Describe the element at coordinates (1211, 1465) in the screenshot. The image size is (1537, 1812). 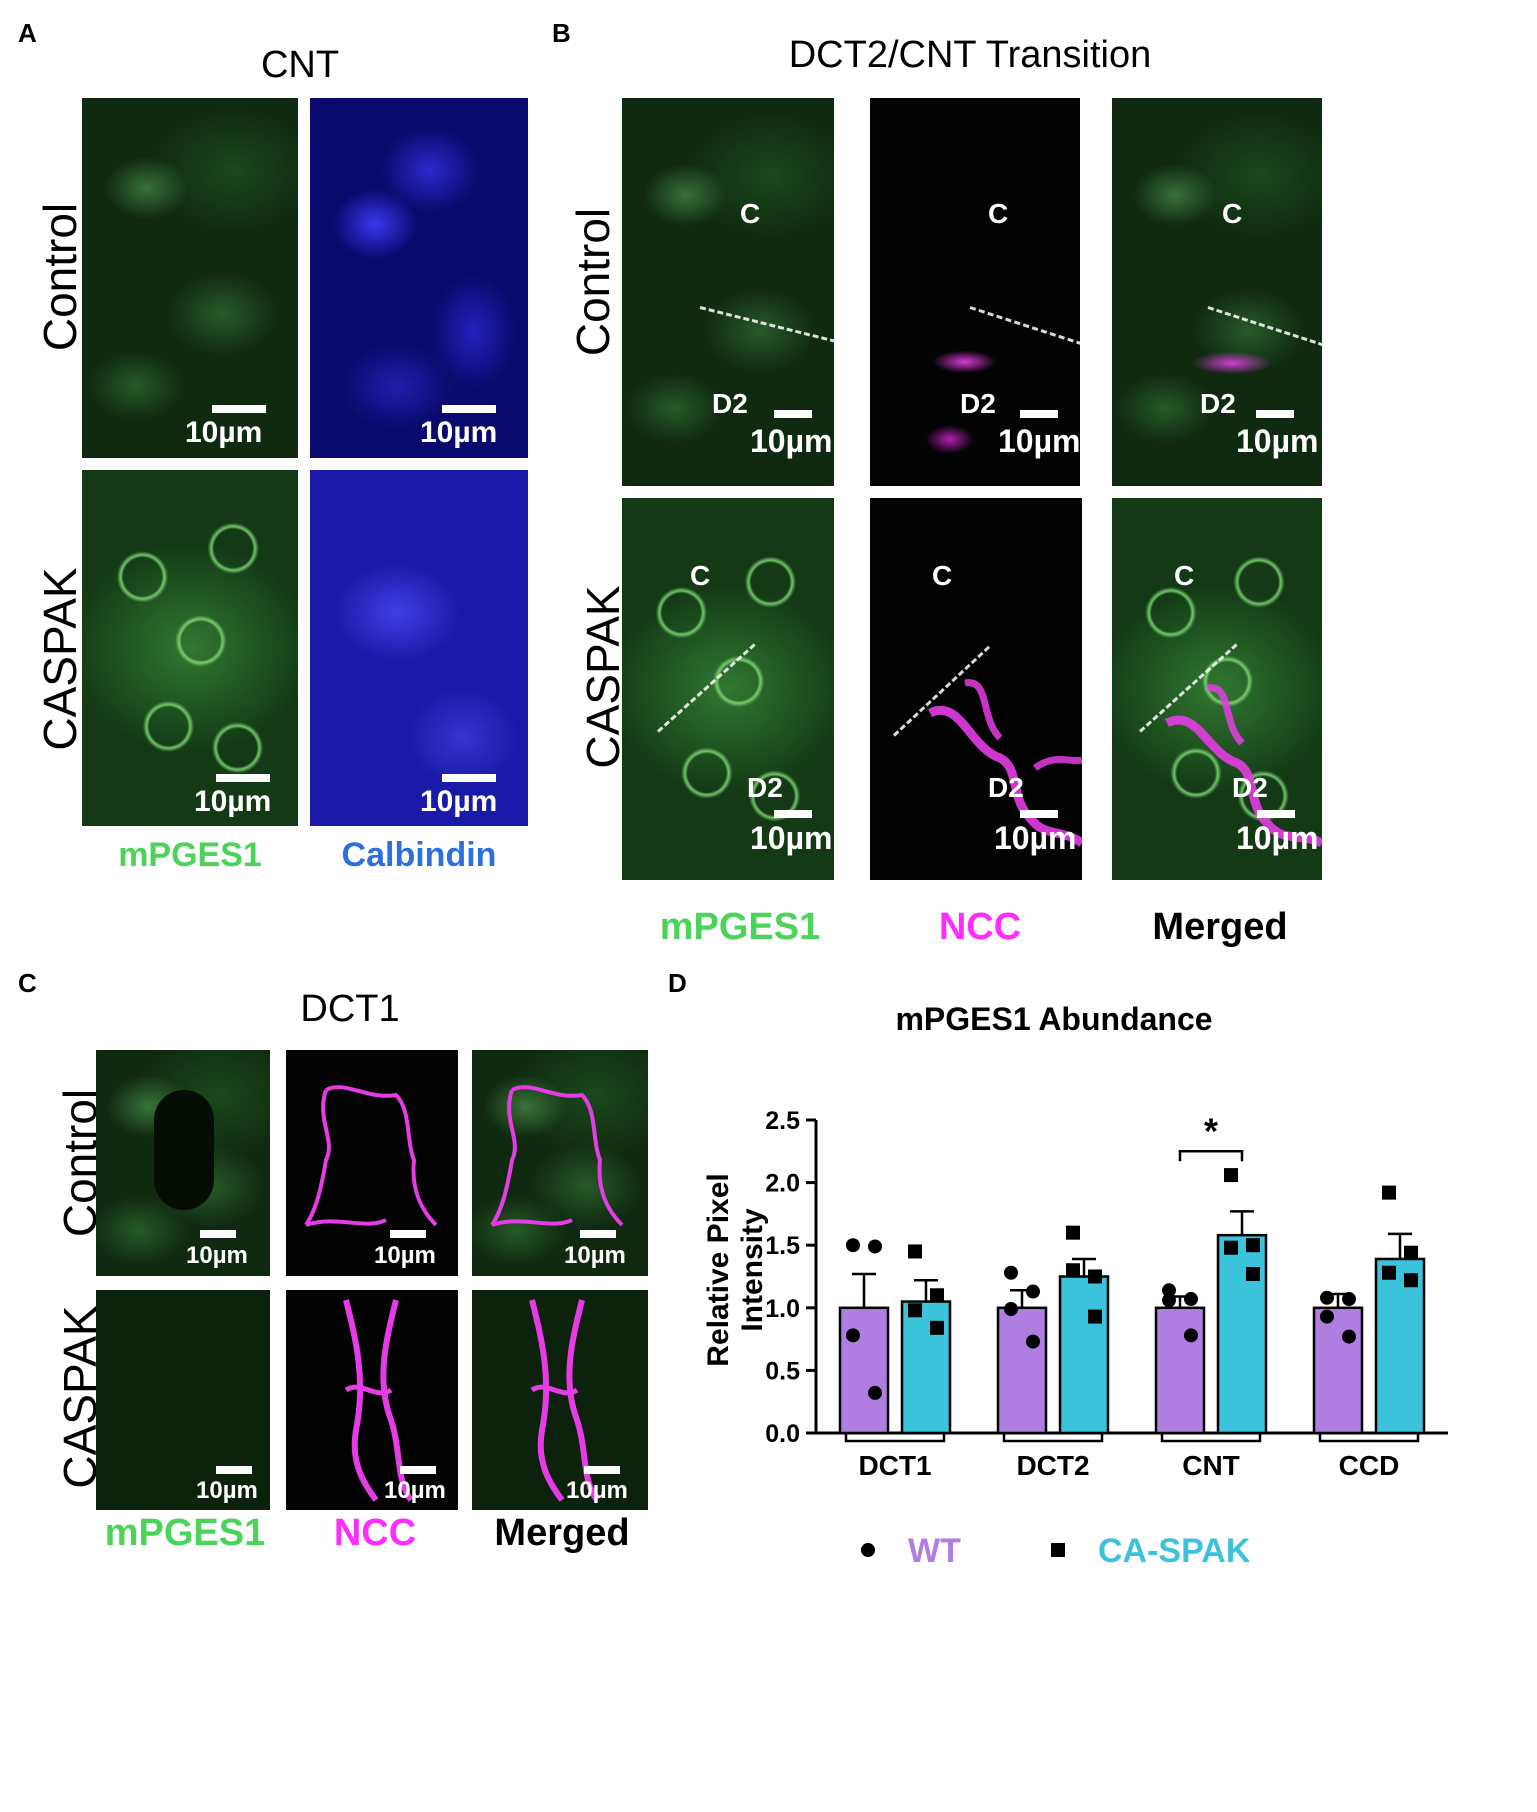
I see `x-tick-label: CNT` at that location.